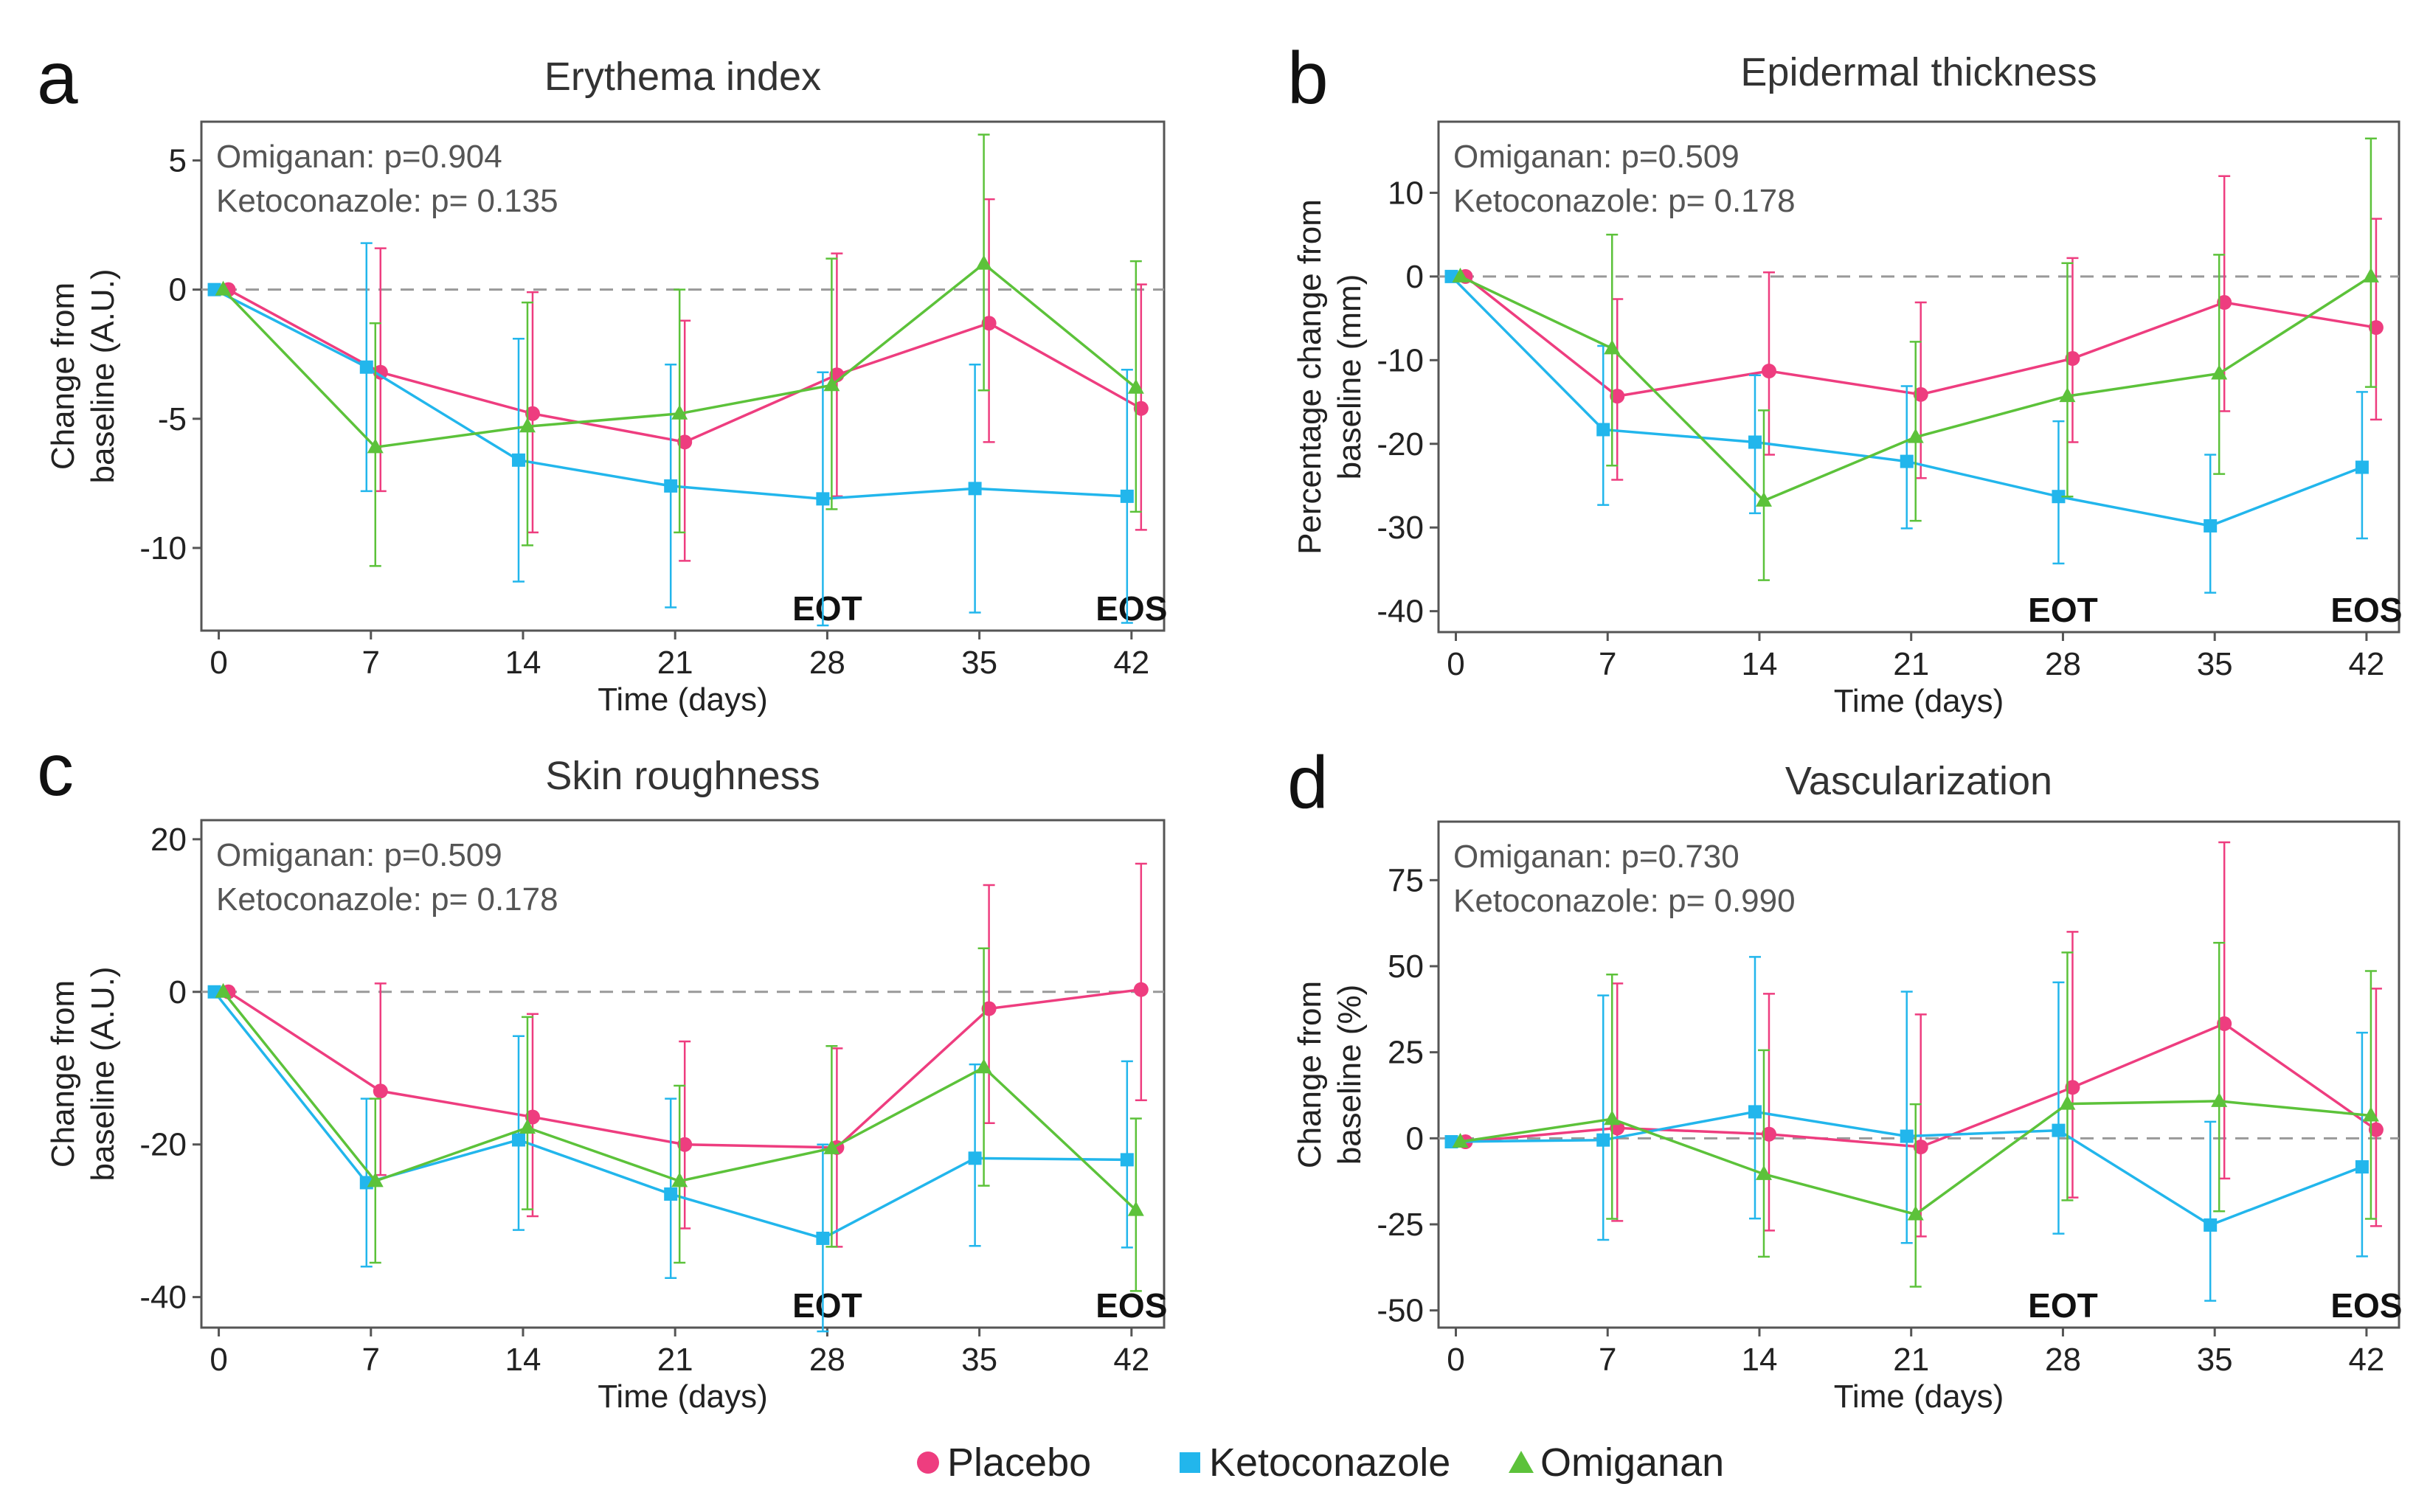  Describe the element at coordinates (1321, 1462) in the screenshot. I see `legend: Placebo Ketoconazole Omiganan` at that location.